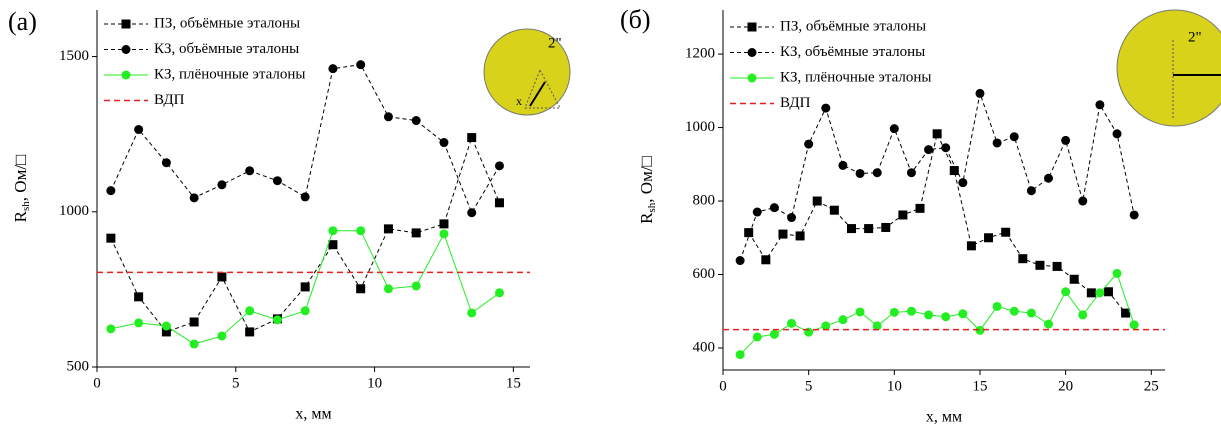  Describe the element at coordinates (1195, 37) in the screenshot. I see `inset-label: 2"` at that location.